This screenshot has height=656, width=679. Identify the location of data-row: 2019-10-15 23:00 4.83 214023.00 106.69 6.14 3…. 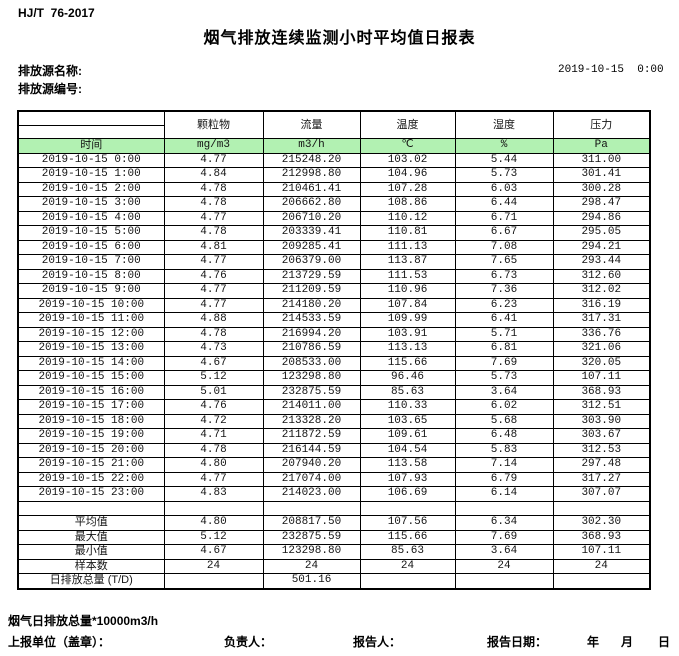
(334, 494).